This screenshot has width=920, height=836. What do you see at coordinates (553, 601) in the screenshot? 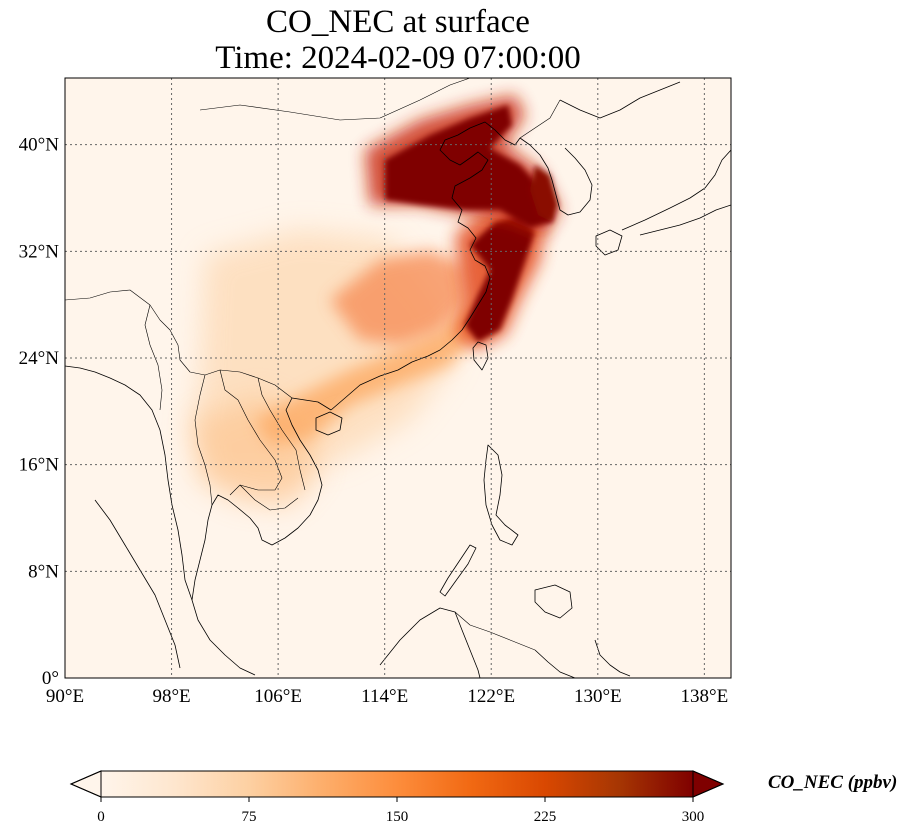
I see `coastline-mindanao` at bounding box center [553, 601].